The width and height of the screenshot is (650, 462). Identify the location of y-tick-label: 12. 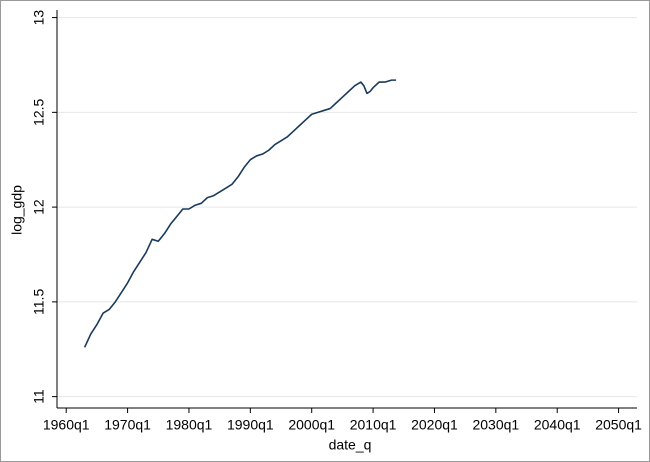
(39, 207).